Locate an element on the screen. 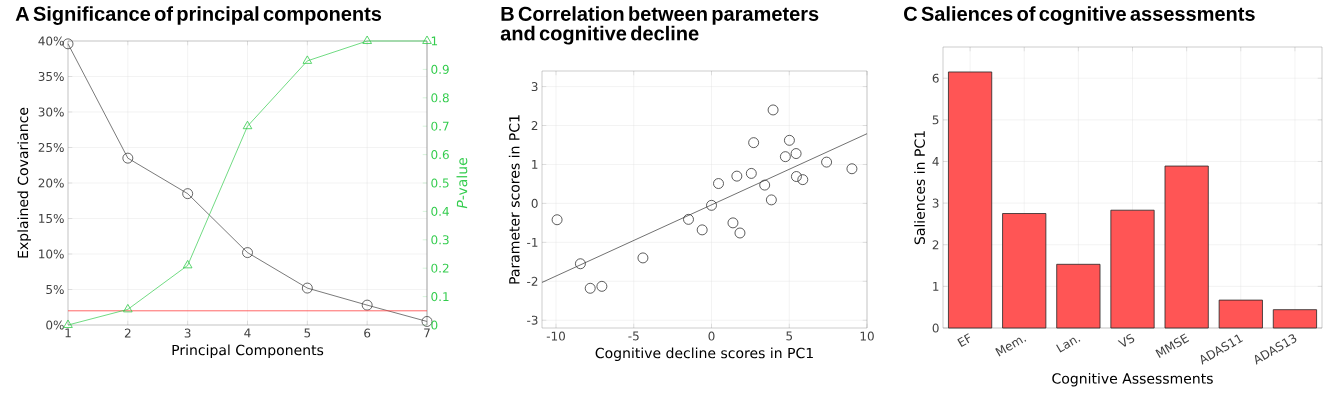 The height and width of the screenshot is (405, 1341). x-axis-title: Principal Components is located at coordinates (248, 351).